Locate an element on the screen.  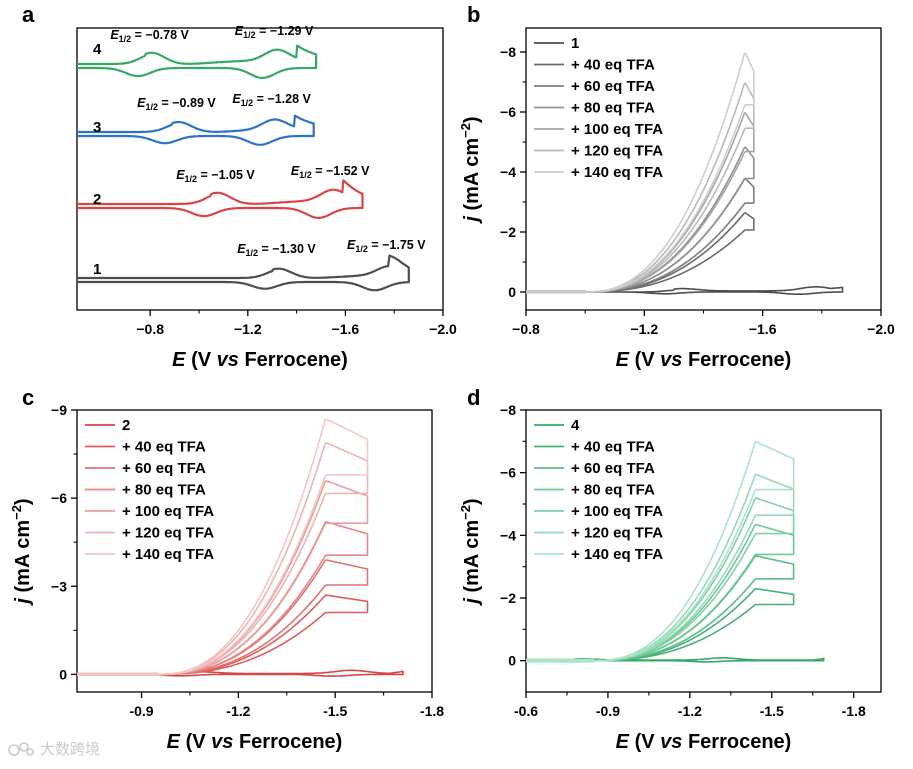
e-half-label: E1/2 = −1.30 V is located at coordinates (276, 250).